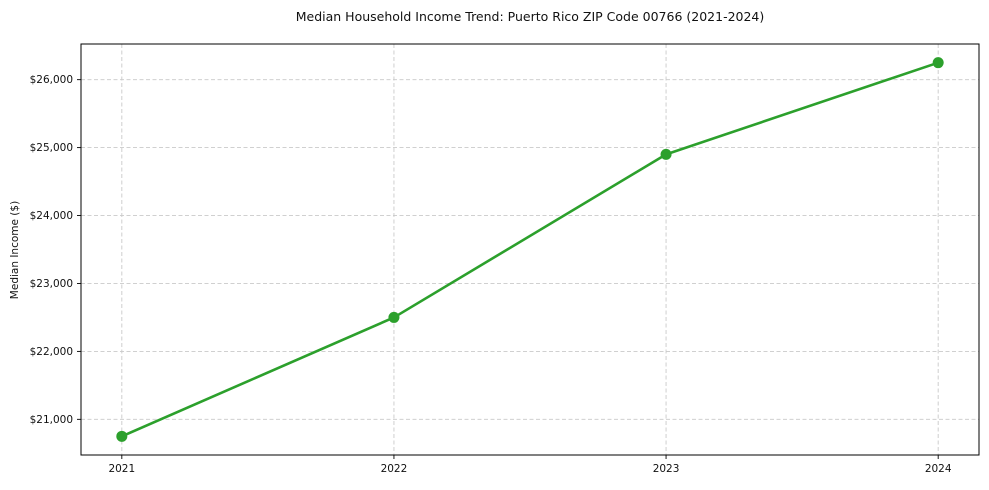 The height and width of the screenshot is (490, 989). What do you see at coordinates (666, 469) in the screenshot?
I see `x-tick-label: 2023` at bounding box center [666, 469].